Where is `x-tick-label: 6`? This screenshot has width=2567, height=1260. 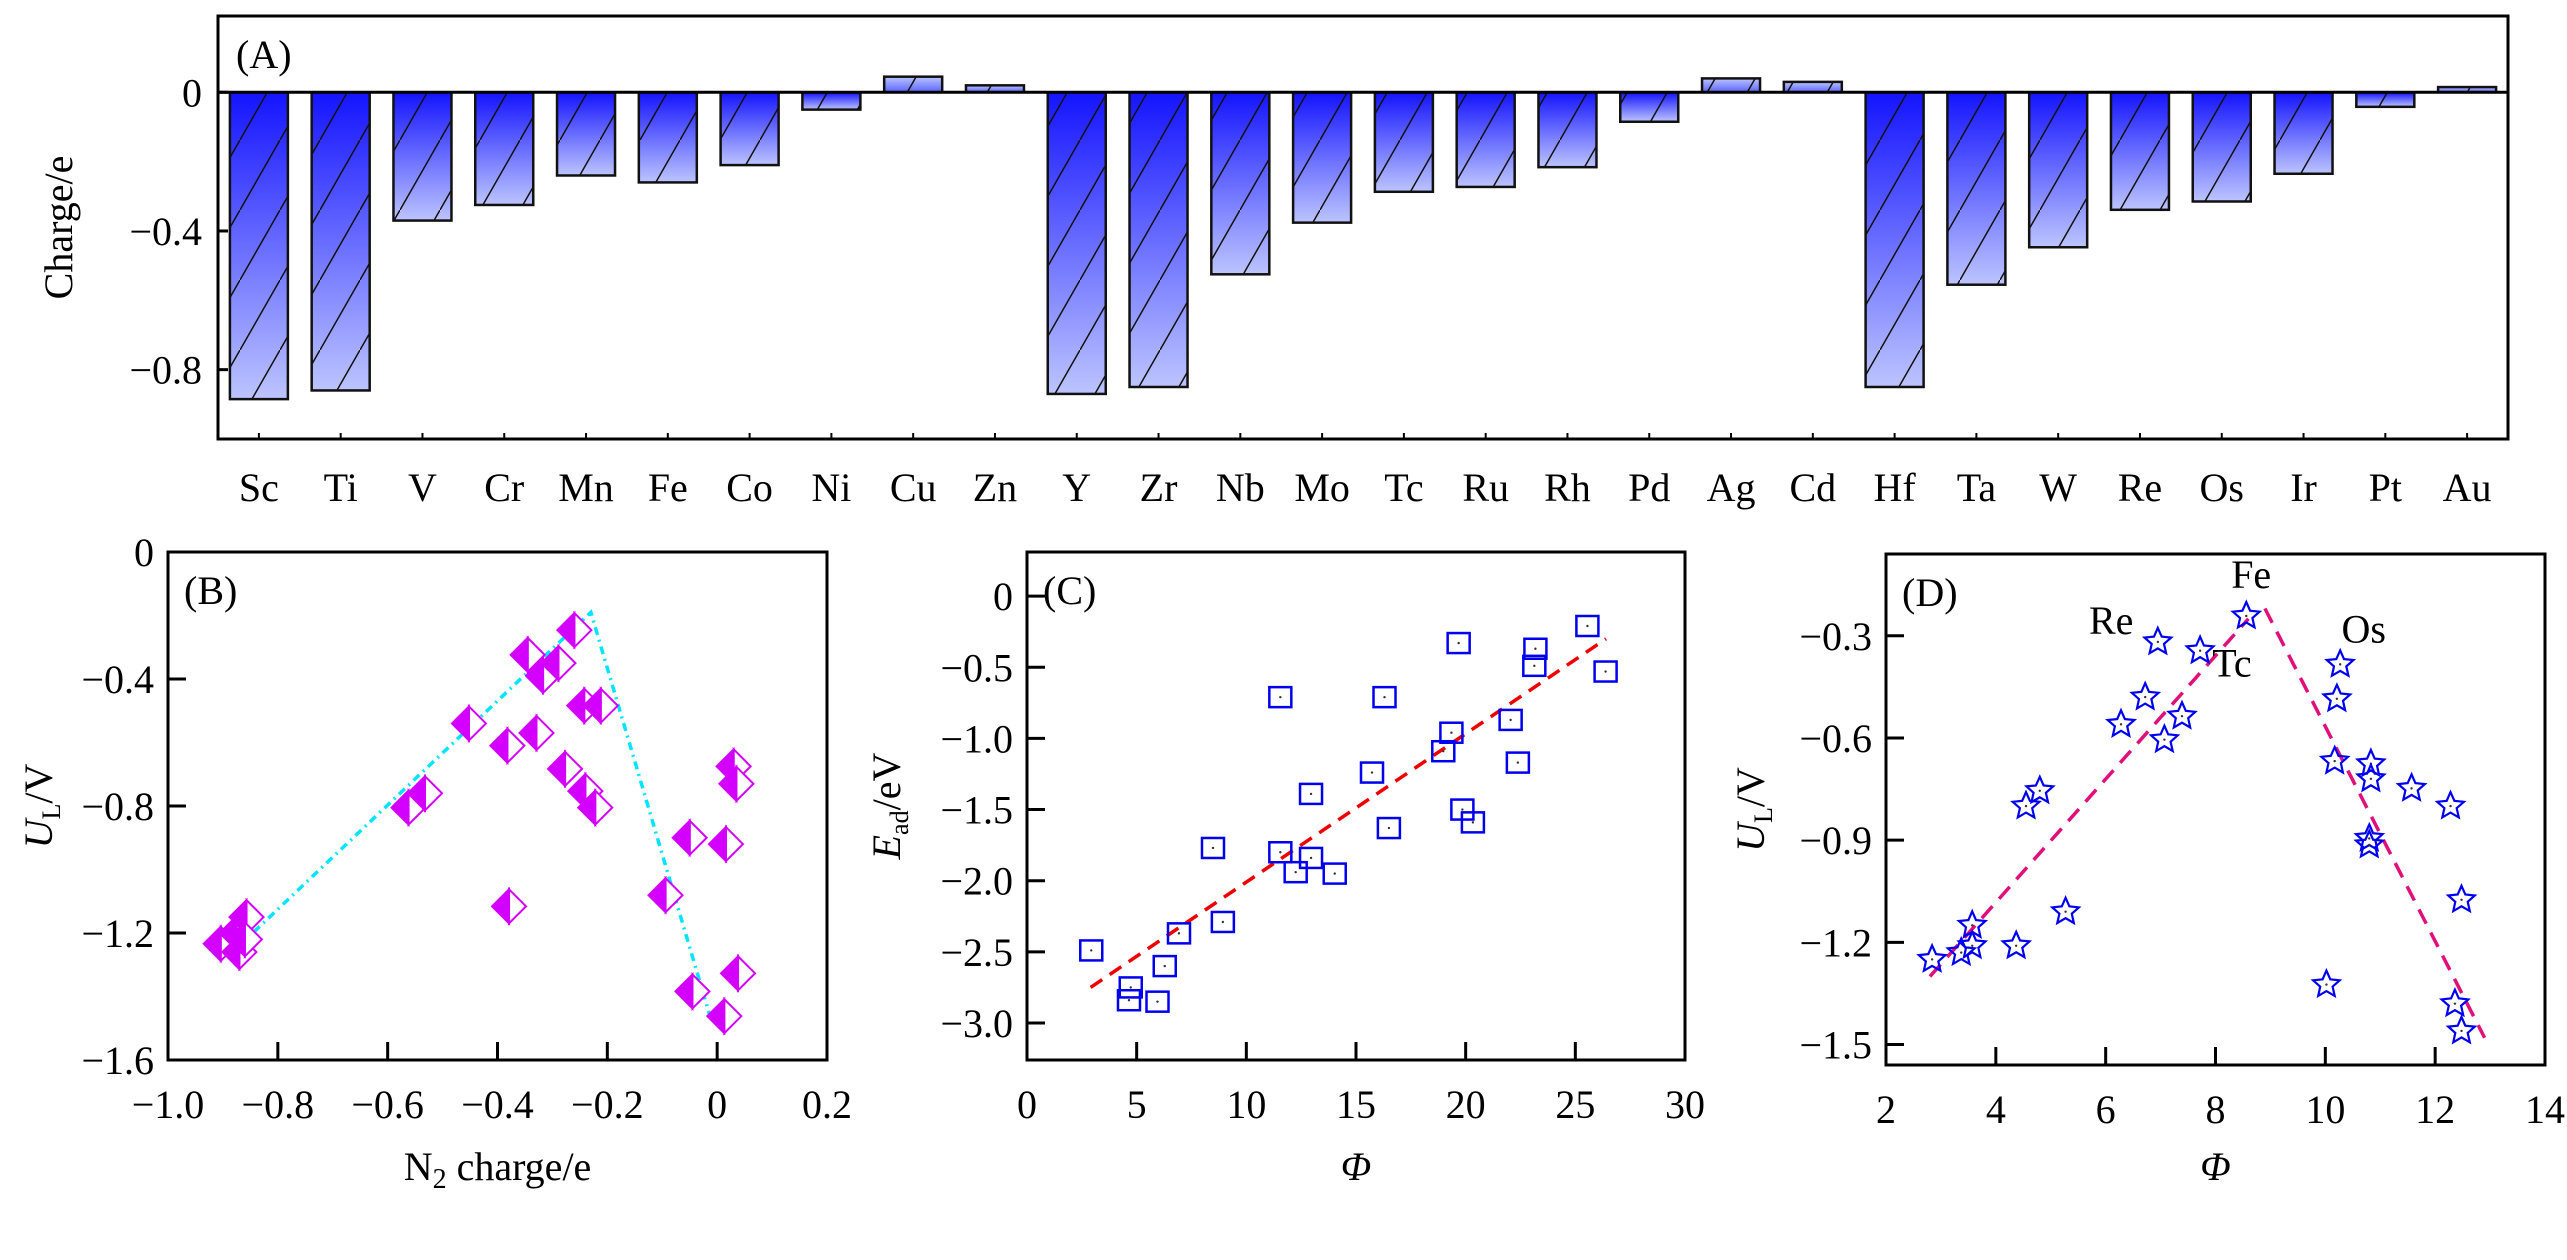 x-tick-label: 6 is located at coordinates (2106, 1109).